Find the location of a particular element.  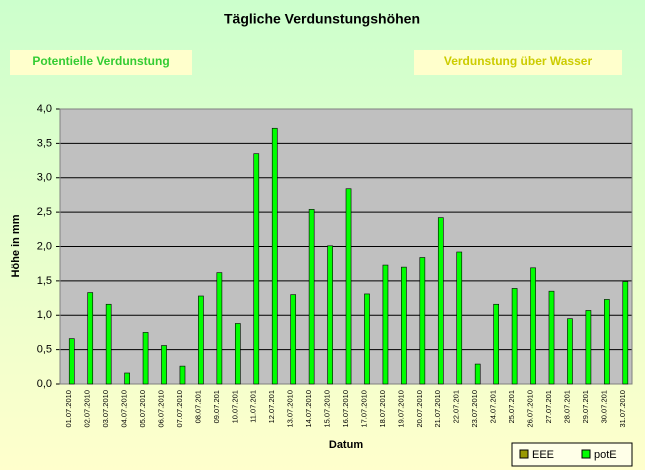

x-tick-label: 16.07.2010 is located at coordinates (345, 409).